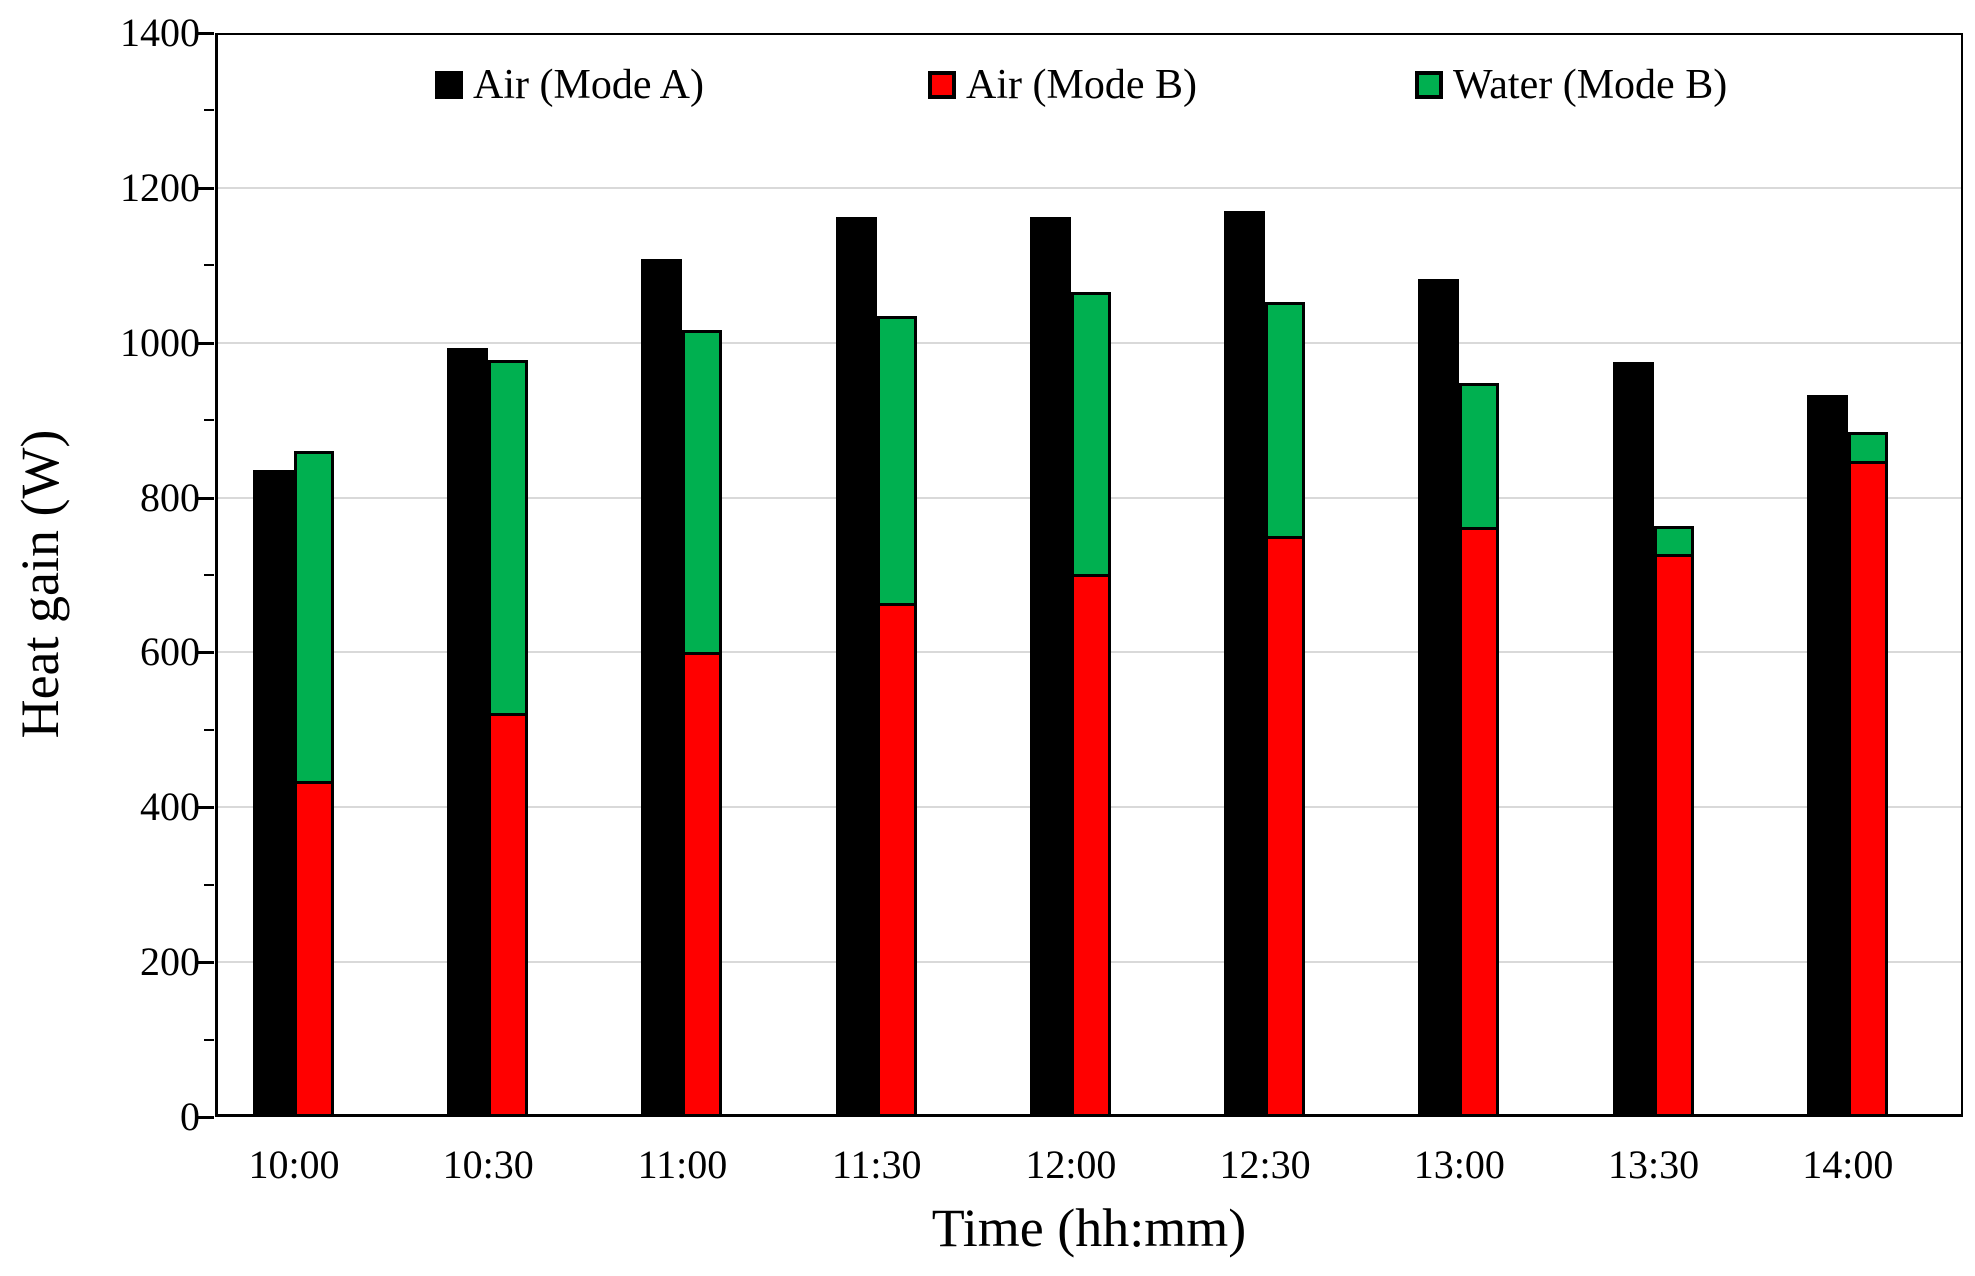  What do you see at coordinates (1265, 1164) in the screenshot?
I see `x-axis-tick-label: 12:30` at bounding box center [1265, 1164].